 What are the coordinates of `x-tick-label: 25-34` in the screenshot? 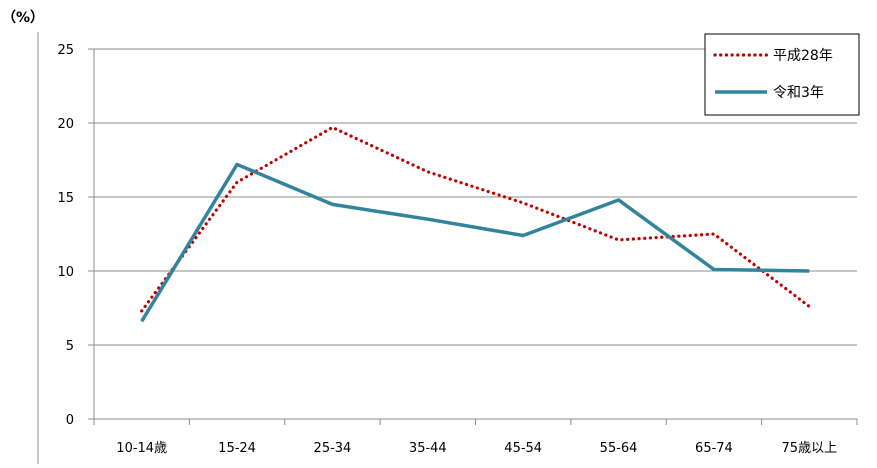 It's located at (333, 448).